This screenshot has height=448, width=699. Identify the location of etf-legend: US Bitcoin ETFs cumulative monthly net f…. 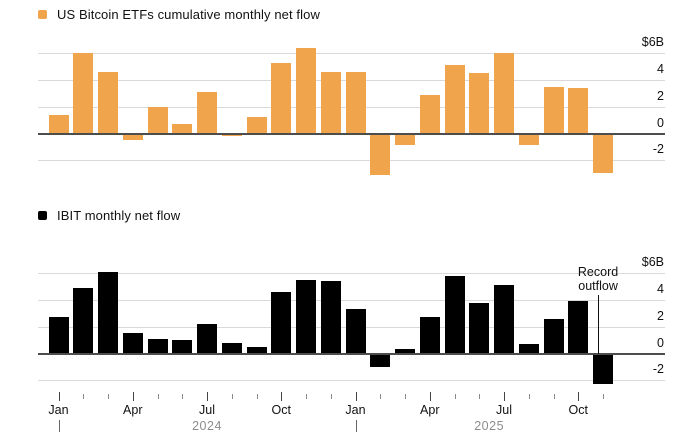
(179, 14).